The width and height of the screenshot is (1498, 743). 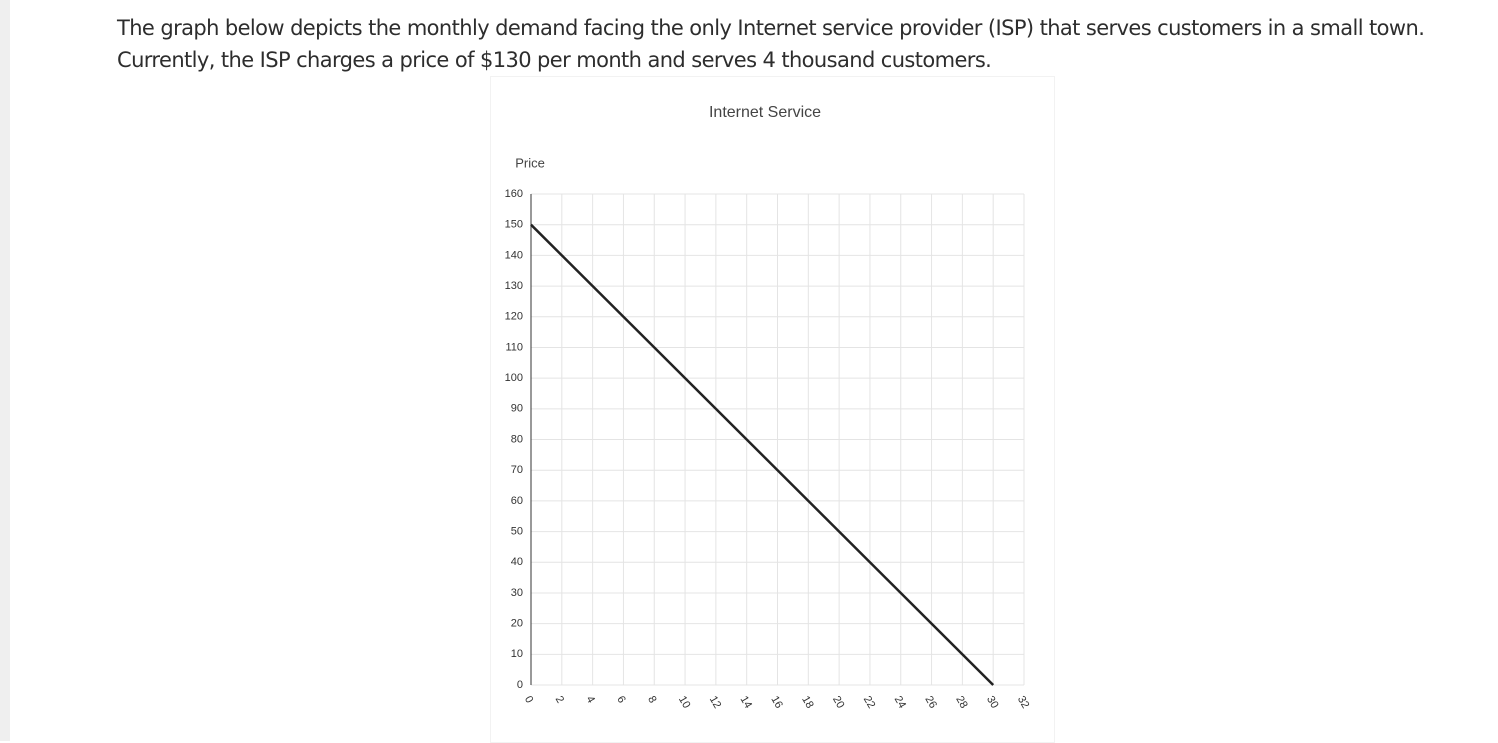 I want to click on y-tick-label: 110, so click(x=514, y=347).